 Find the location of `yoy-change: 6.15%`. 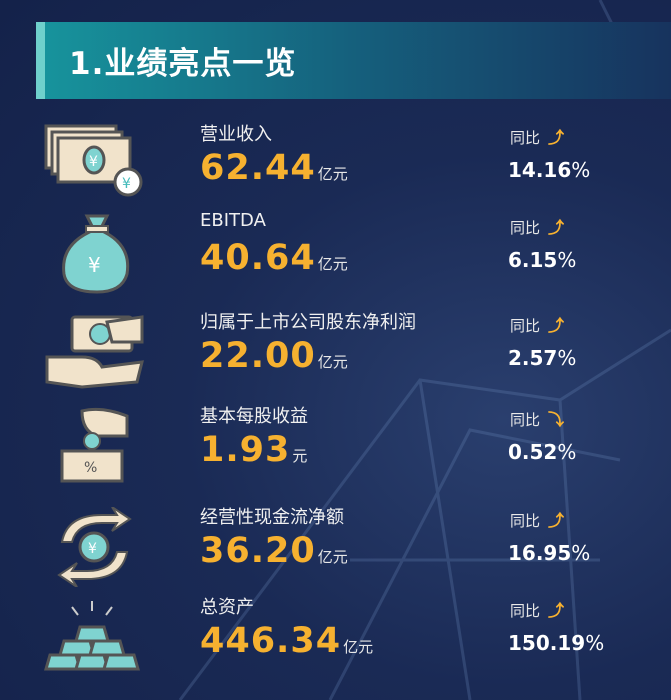

yoy-change: 6.15% is located at coordinates (542, 260).